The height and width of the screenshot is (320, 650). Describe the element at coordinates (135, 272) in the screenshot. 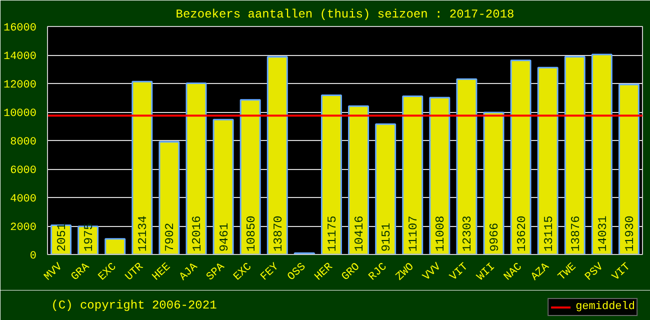

I see `x-tick-label: UTR` at that location.